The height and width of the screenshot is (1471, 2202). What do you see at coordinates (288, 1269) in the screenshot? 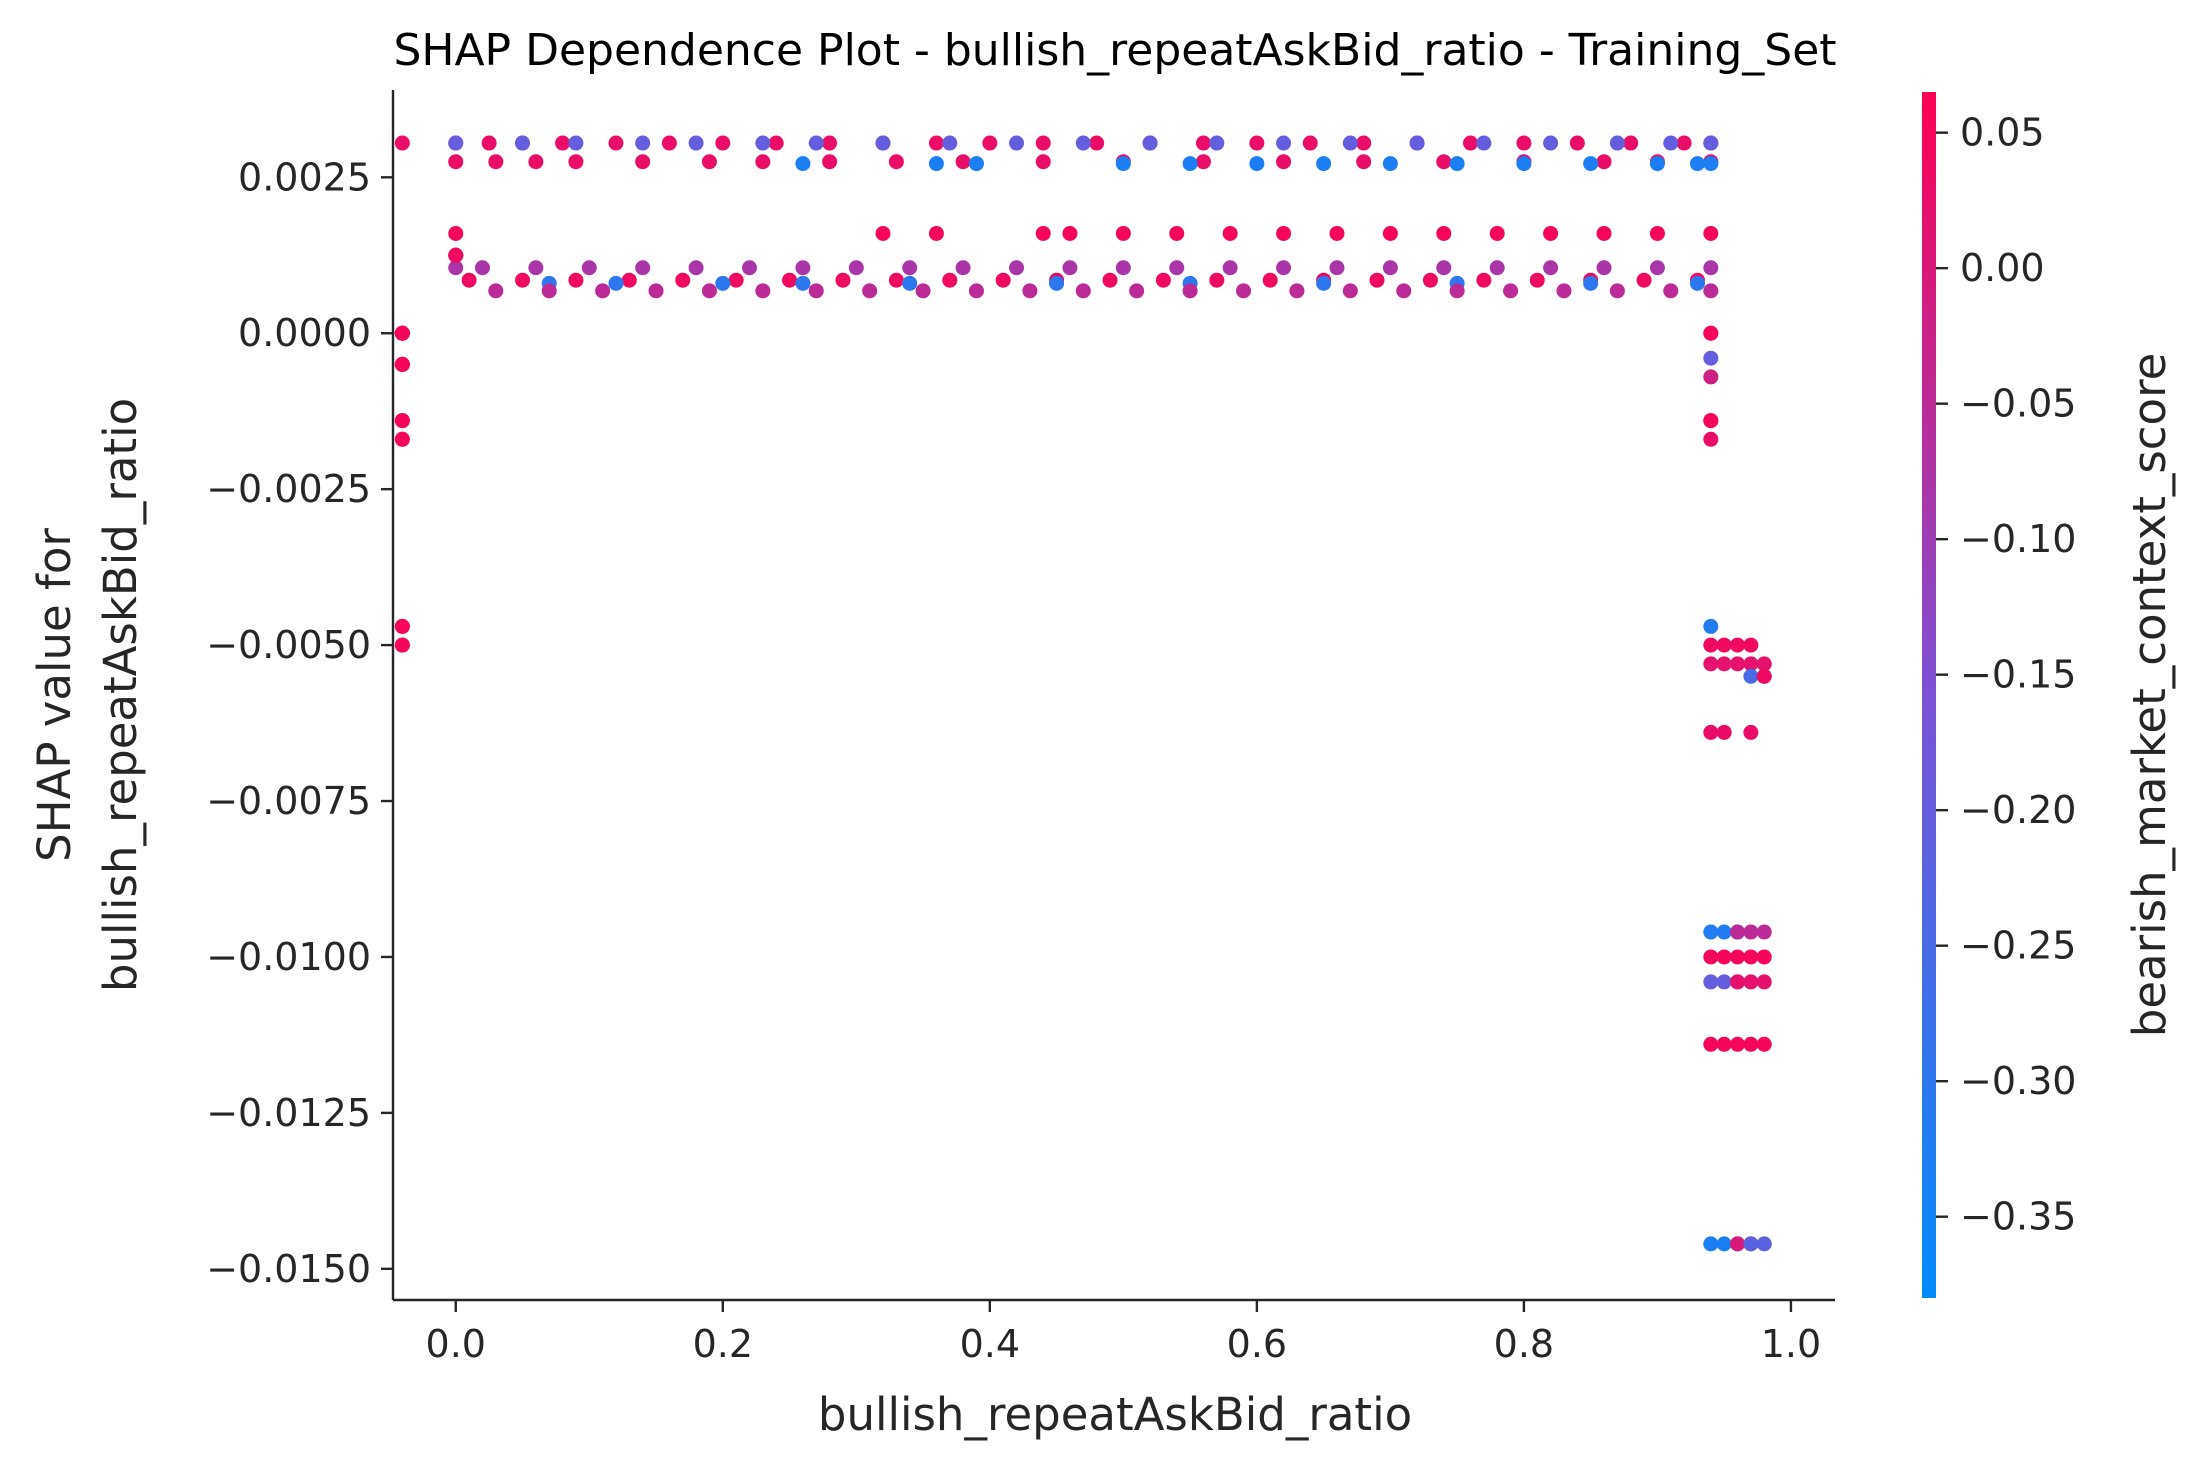
I see `y-tick-label: −0.0150` at bounding box center [288, 1269].